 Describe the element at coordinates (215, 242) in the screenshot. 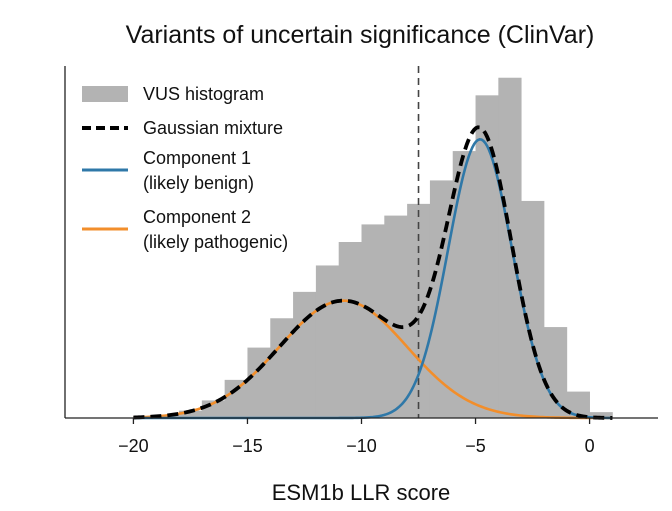

I see `legend-component2-sublabel: (likely pathogenic)` at that location.